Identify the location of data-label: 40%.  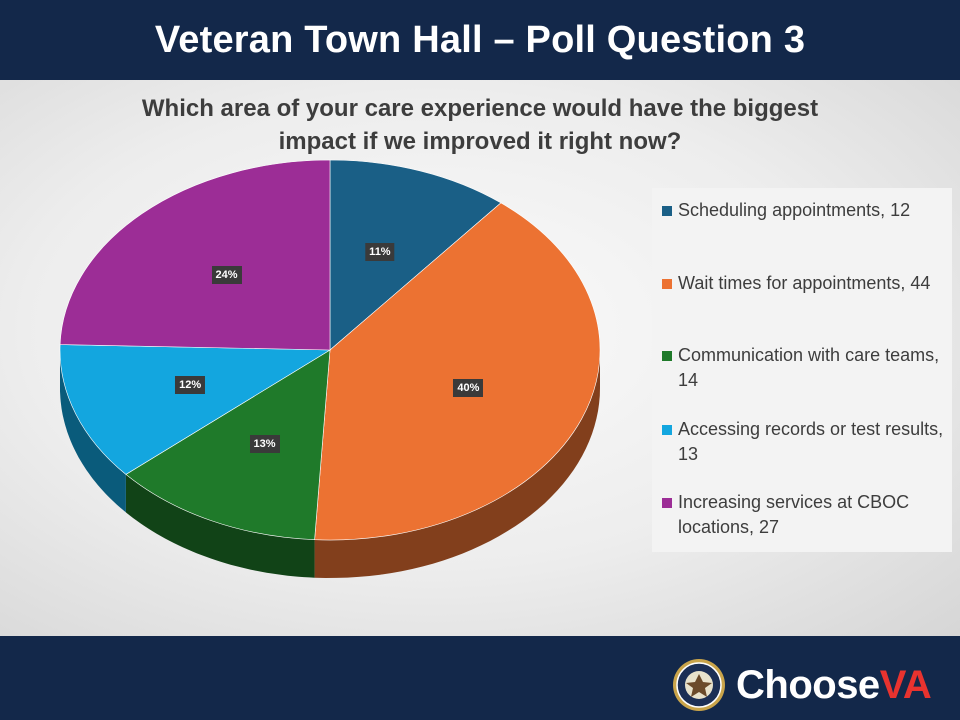
(468, 387).